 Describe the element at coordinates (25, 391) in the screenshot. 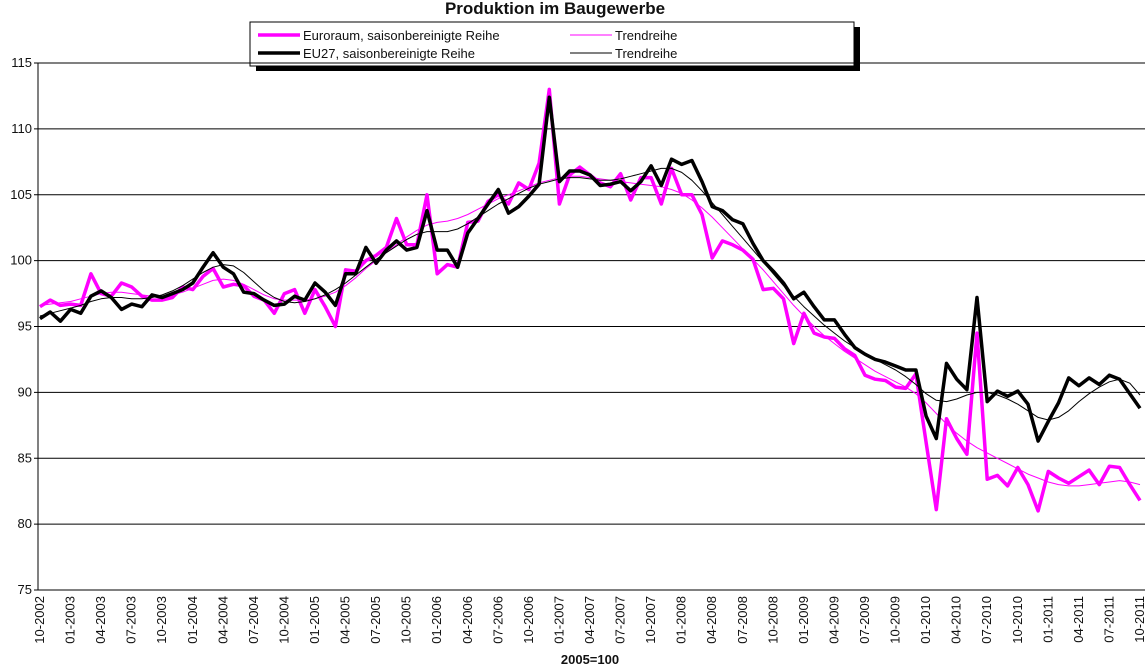

I see `y-tick-label: 90` at that location.